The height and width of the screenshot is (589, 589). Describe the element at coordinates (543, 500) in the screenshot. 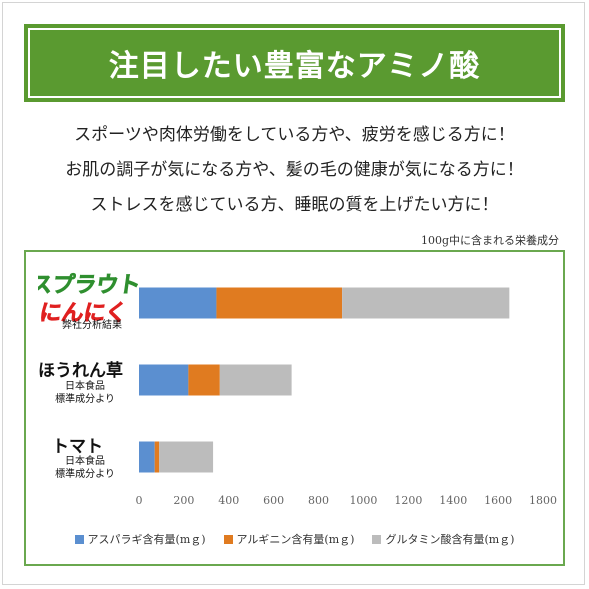

I see `x-tick-label-9: 1800` at that location.